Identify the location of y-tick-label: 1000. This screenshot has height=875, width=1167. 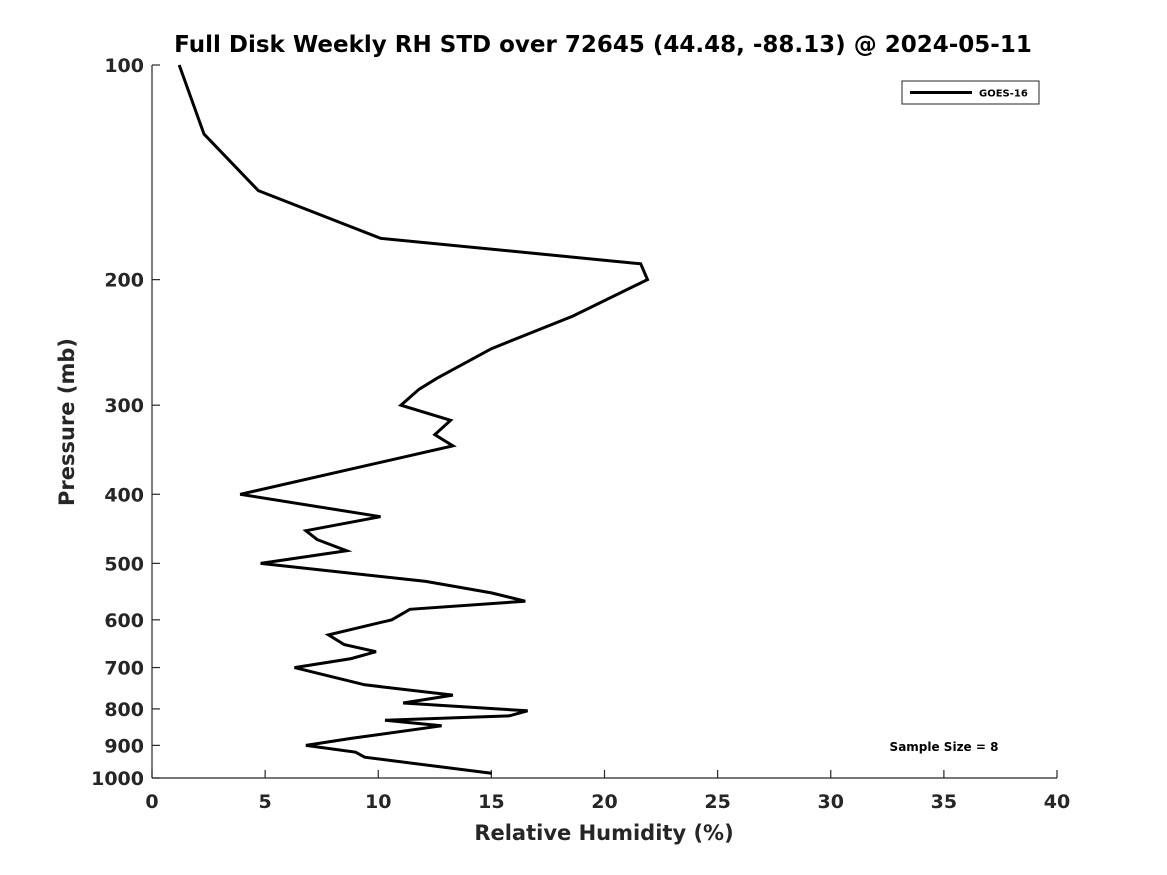
(117, 779).